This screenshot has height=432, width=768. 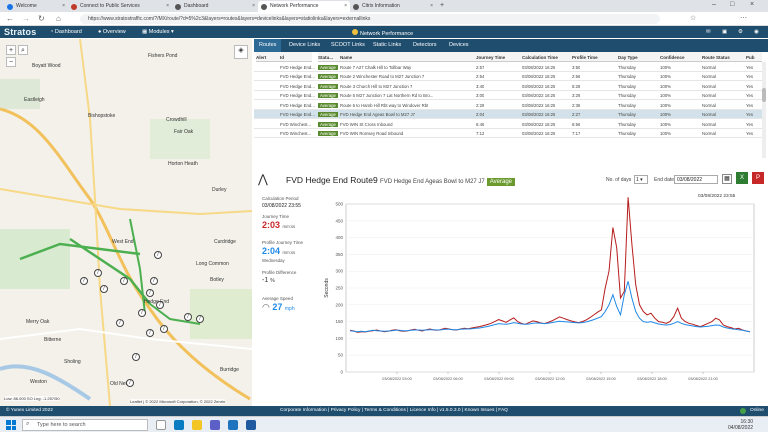 I want to click on browser-tab: Connect to Public Services ×, so click(x=120, y=6).